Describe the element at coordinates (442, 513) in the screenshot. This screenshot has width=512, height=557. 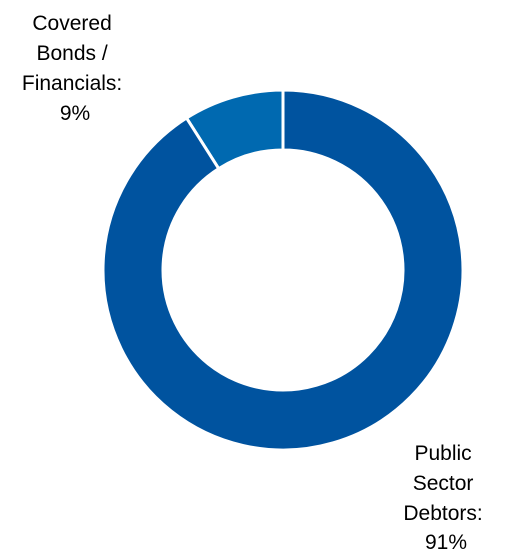
I see `slice-label-line: Debtors:` at that location.